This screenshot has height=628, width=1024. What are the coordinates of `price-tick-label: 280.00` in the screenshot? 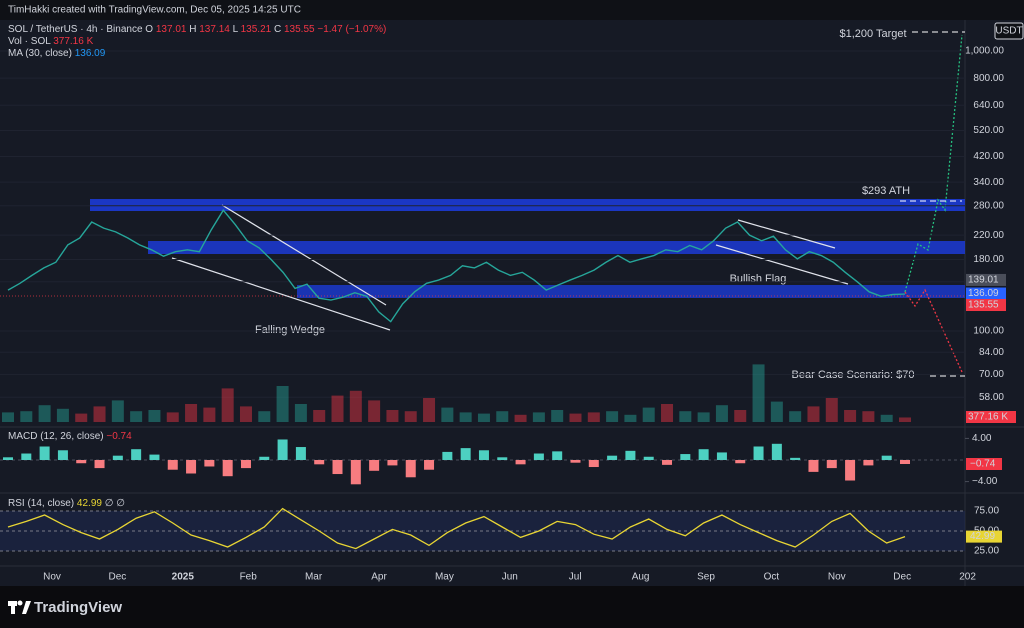 It's located at (988, 205).